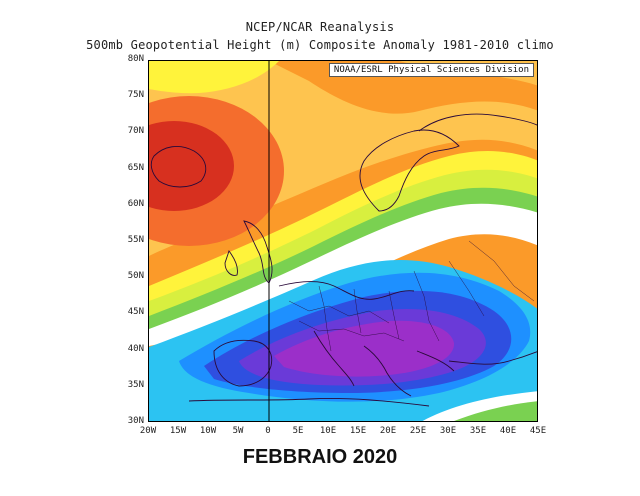  What do you see at coordinates (135, 276) in the screenshot?
I see `latitude-tick-label: 50N` at bounding box center [135, 276].